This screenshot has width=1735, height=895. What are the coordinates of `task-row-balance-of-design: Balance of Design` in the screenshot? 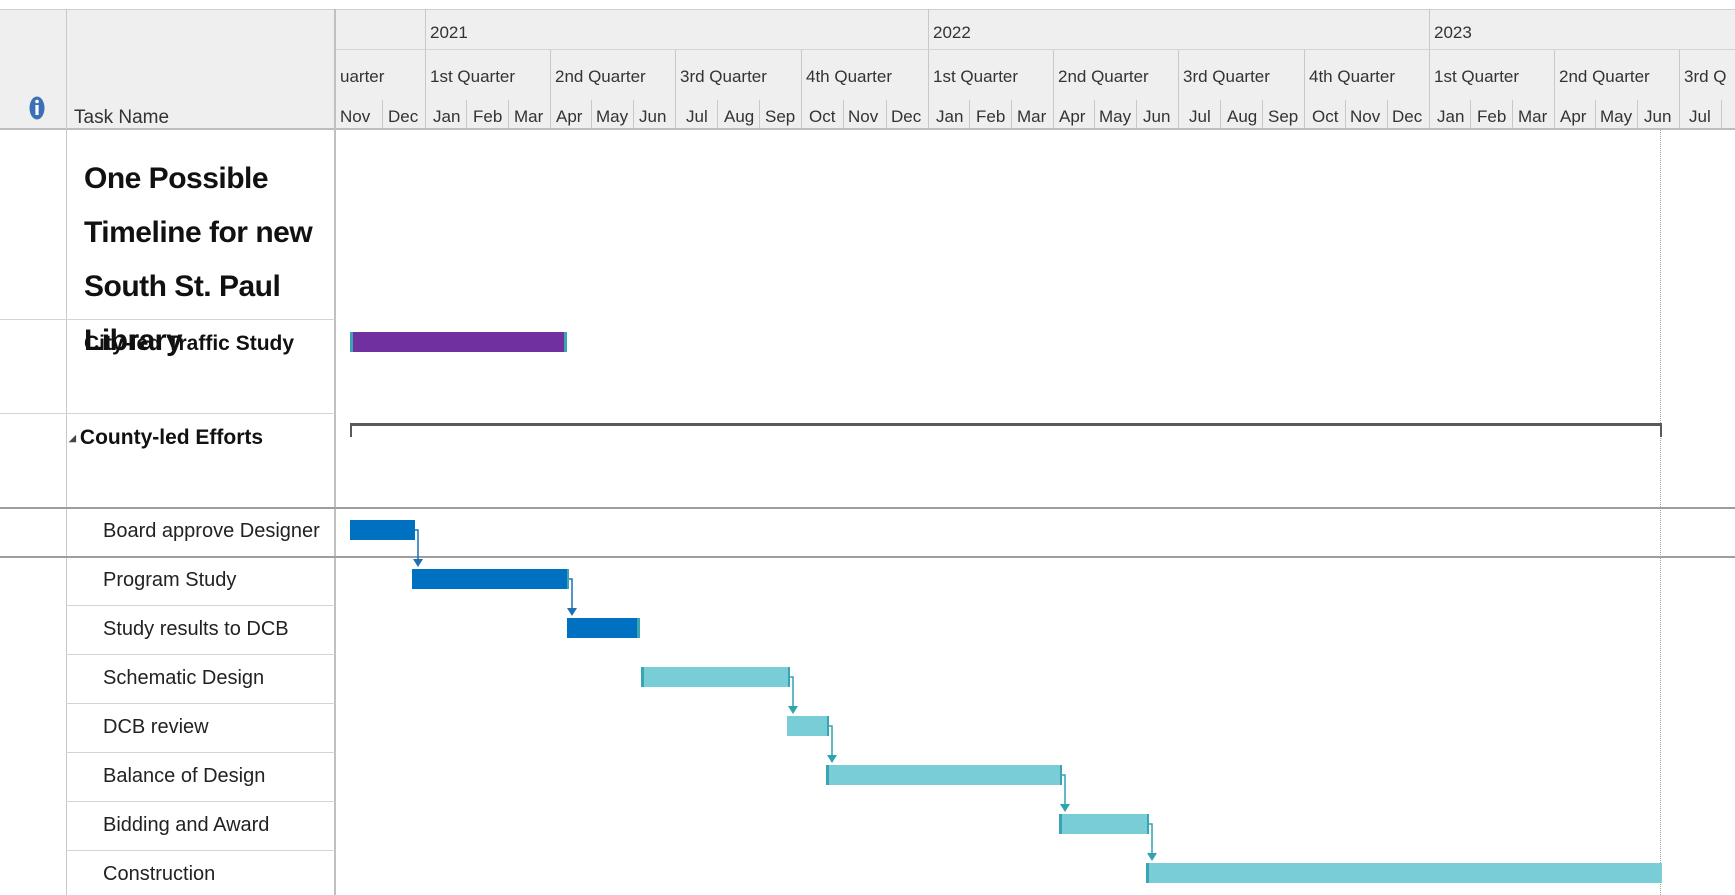 It's located at (184, 776).